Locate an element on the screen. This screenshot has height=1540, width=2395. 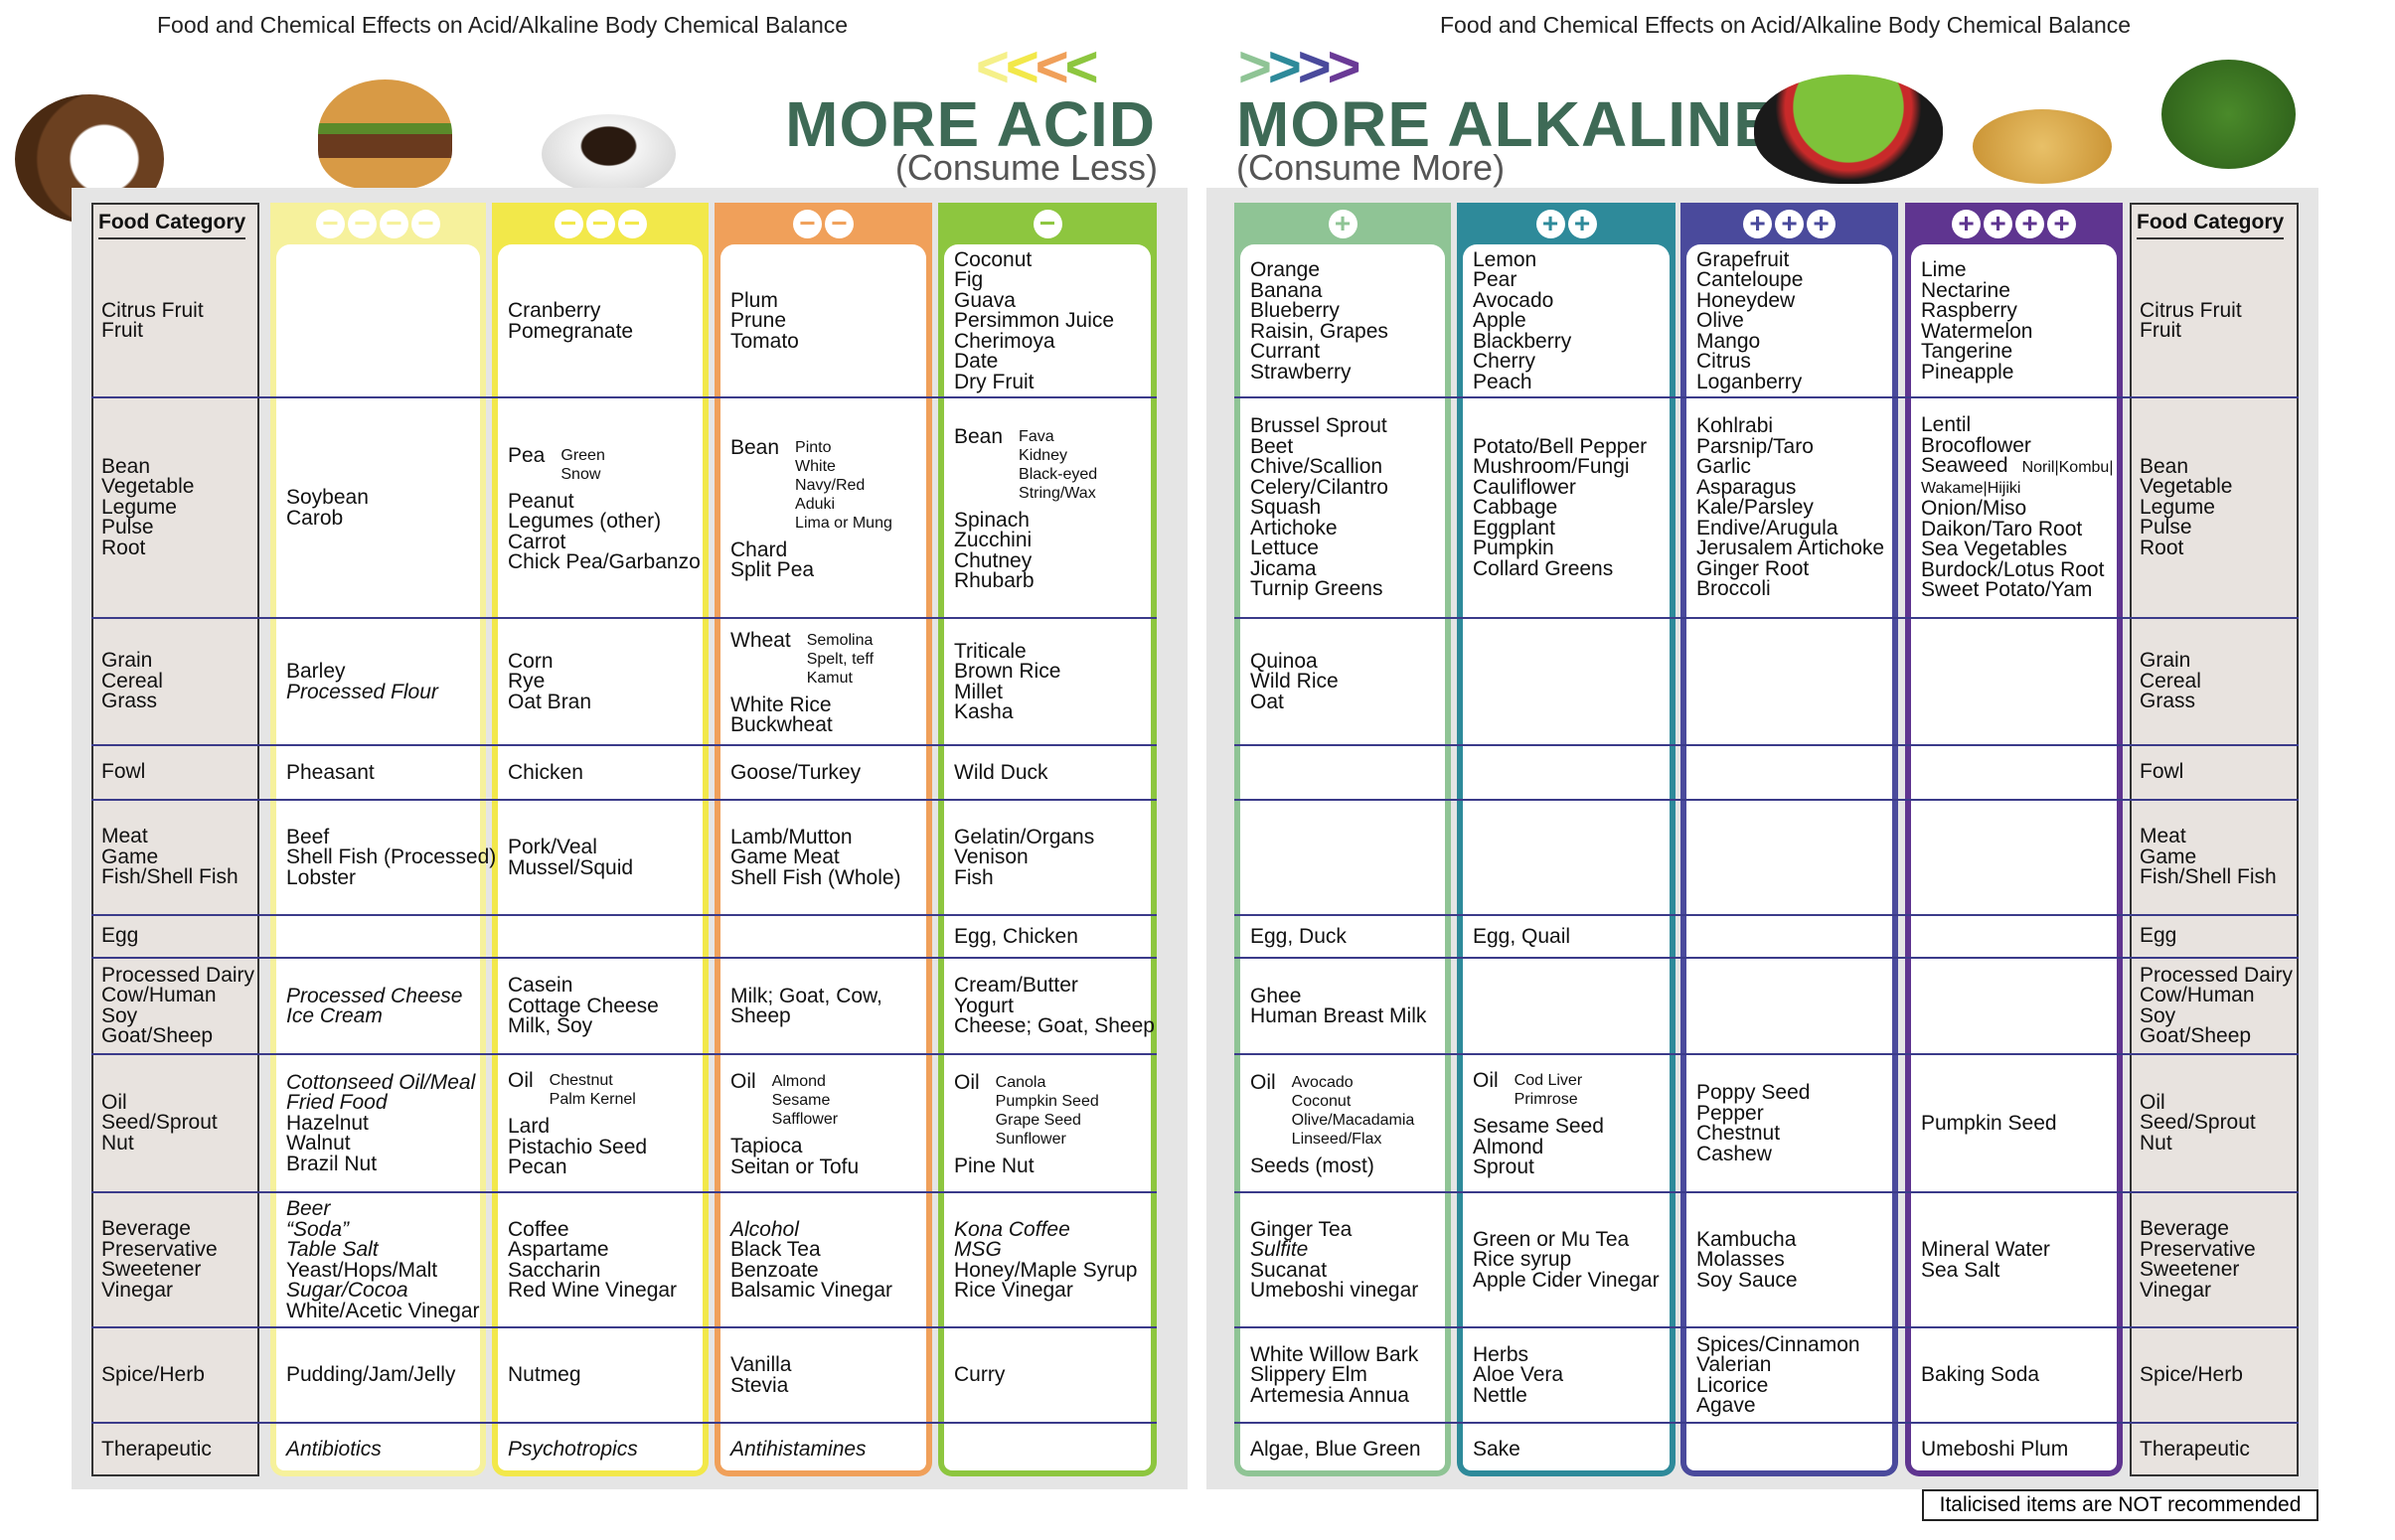
food-cell: Lamb/Mutton Game Meat Shell Fish (Whole) is located at coordinates (823, 858).